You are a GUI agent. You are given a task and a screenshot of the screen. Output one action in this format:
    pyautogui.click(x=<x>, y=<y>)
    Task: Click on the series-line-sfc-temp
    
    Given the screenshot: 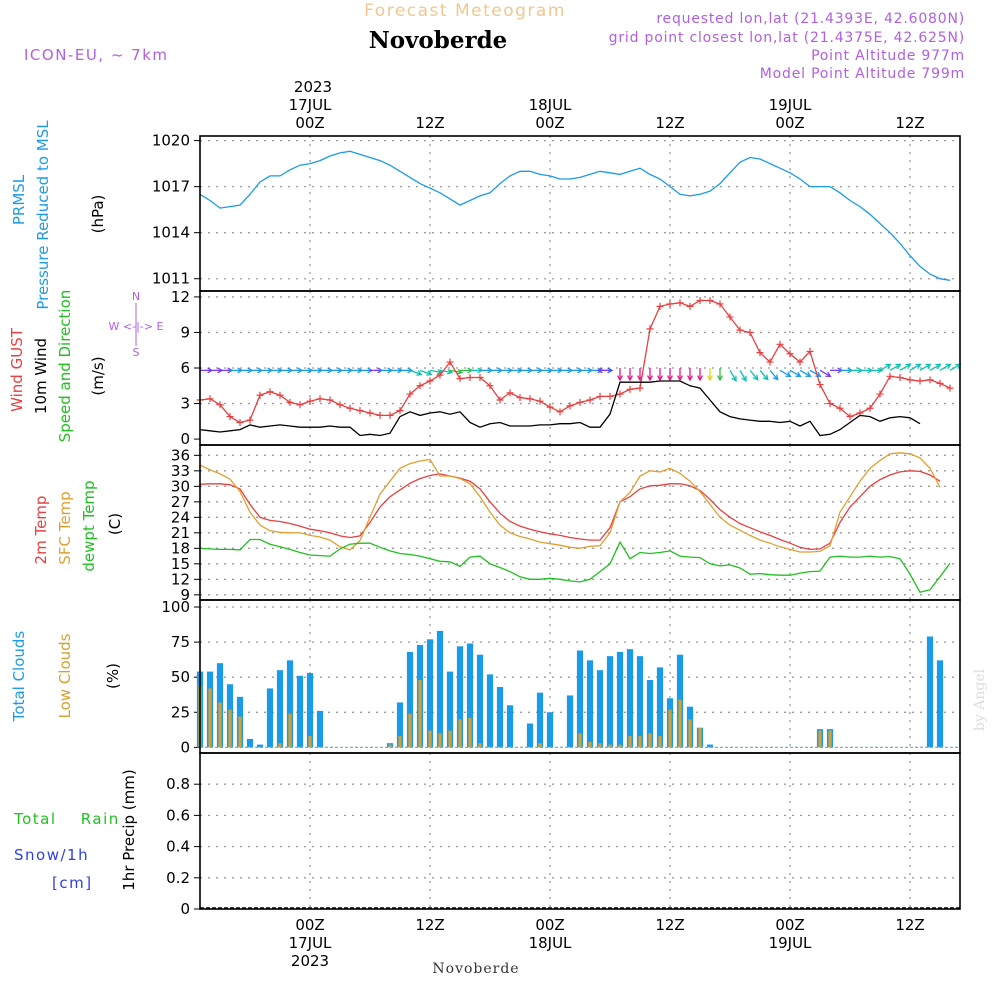 What is the action you would take?
    pyautogui.click(x=570, y=502)
    